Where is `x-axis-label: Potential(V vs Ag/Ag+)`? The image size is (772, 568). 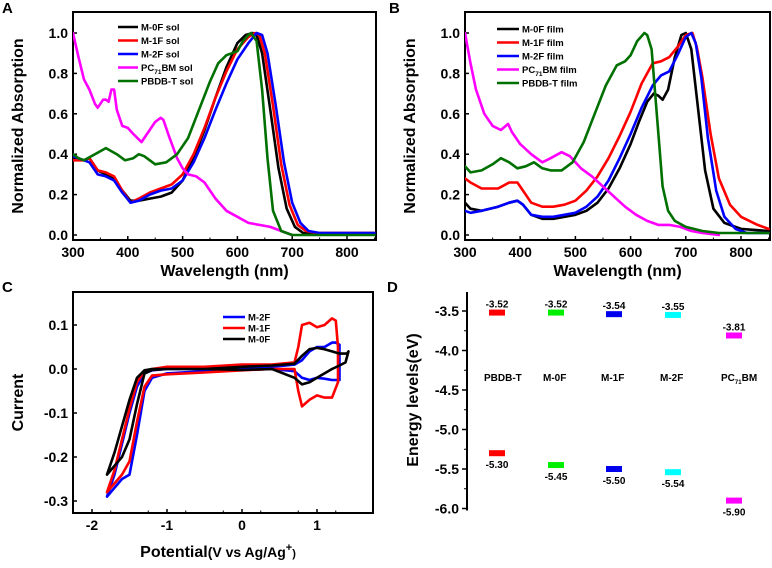
x-axis-label: Potential(V vs Ag/Ag+) is located at coordinates (218, 551).